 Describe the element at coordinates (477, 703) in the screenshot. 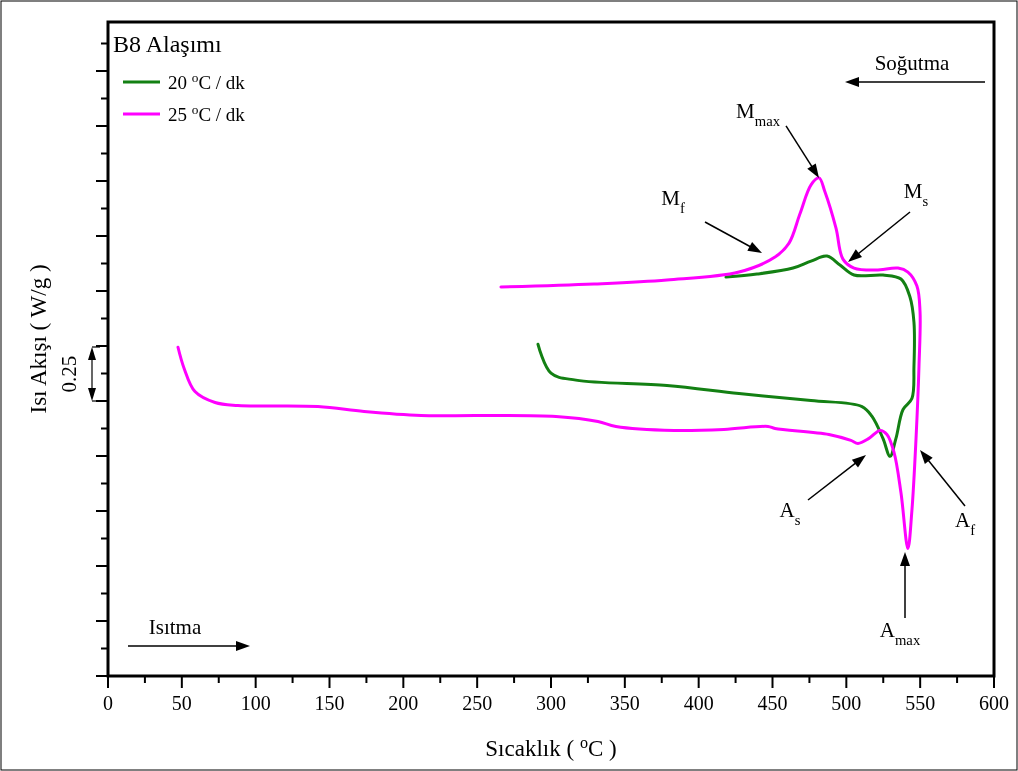

I see `x-tick-label: 250` at that location.